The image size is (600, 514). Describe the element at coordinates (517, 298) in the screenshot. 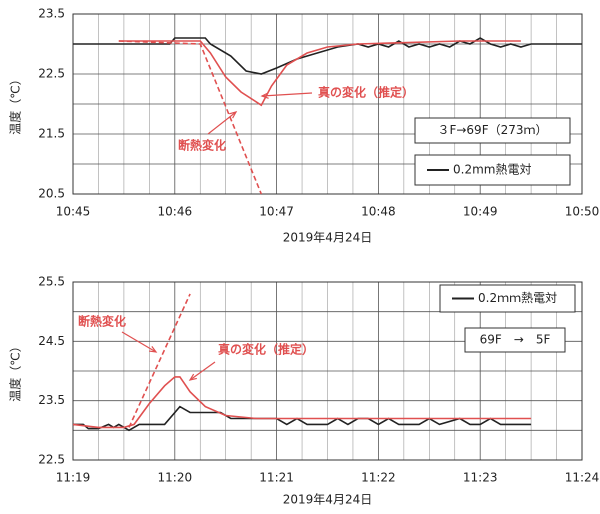

I see `legend-label: 0.2ｍｍ熱電対` at that location.